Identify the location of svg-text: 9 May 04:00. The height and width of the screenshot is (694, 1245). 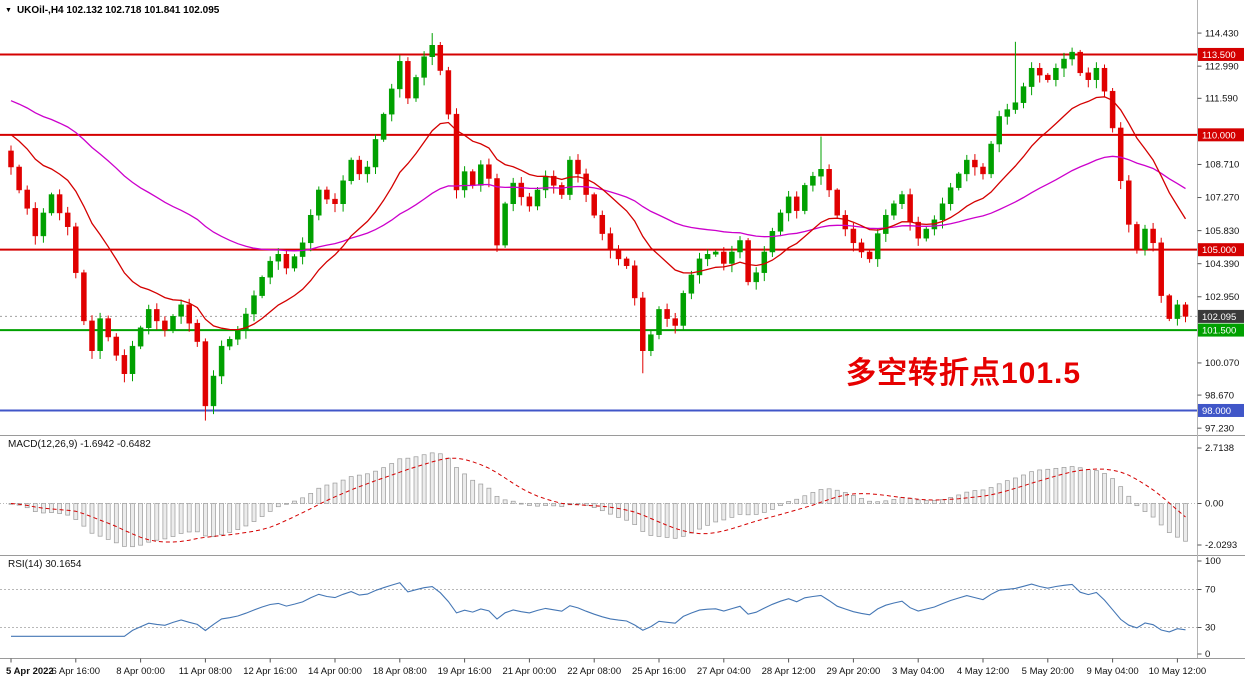
(1112, 671).